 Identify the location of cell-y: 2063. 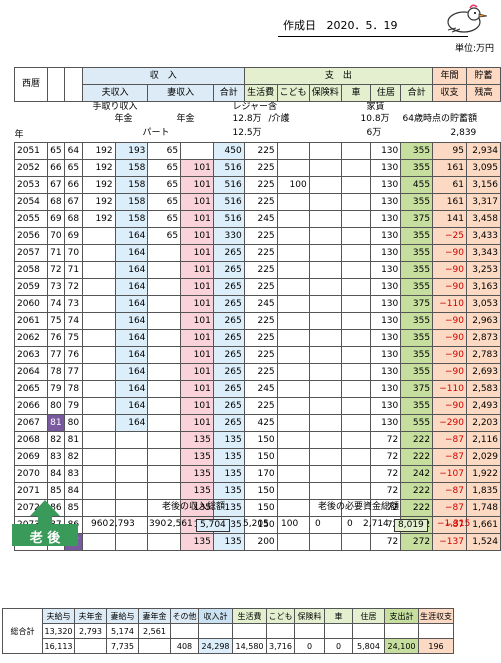
(31, 355).